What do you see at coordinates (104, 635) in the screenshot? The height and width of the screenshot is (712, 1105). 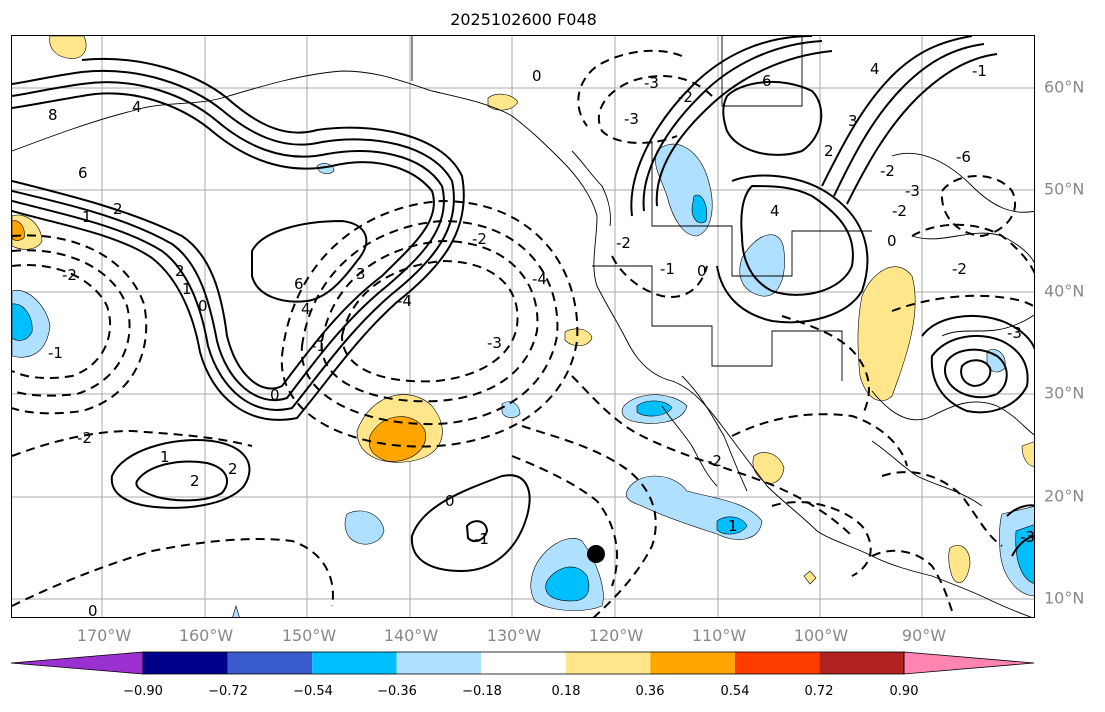 I see `lon-label: 170°W` at bounding box center [104, 635].